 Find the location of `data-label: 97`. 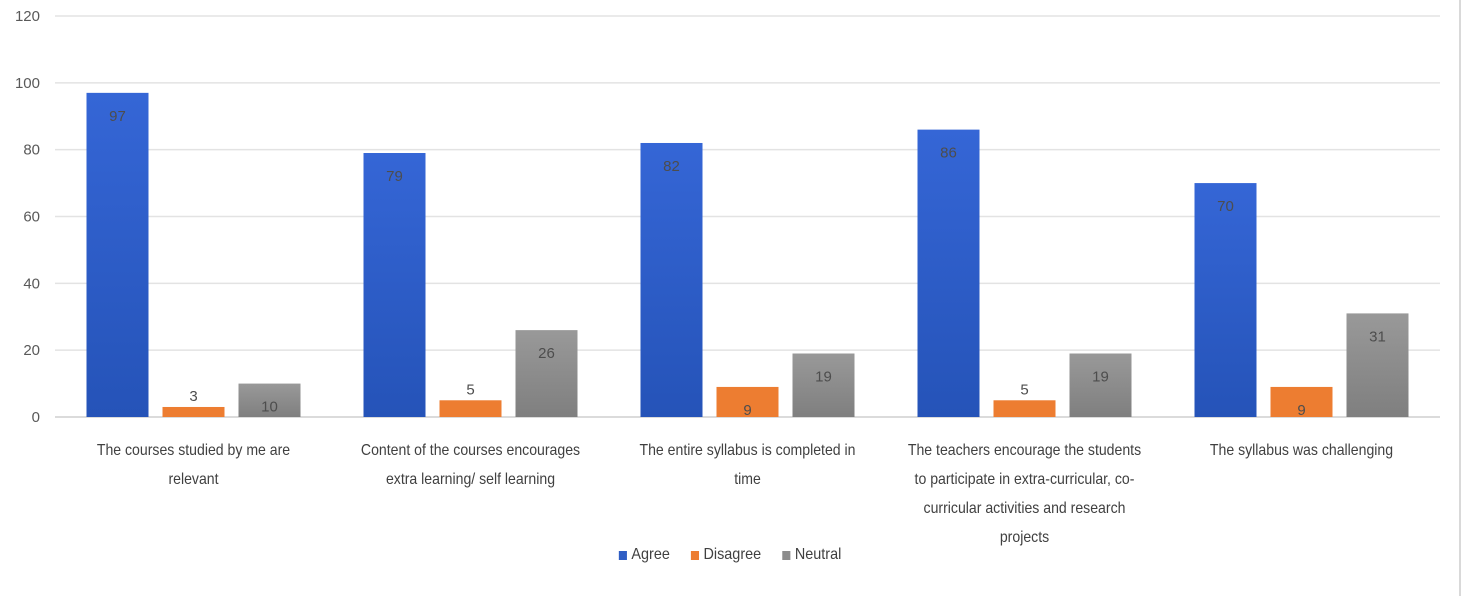

data-label: 97 is located at coordinates (117, 116).